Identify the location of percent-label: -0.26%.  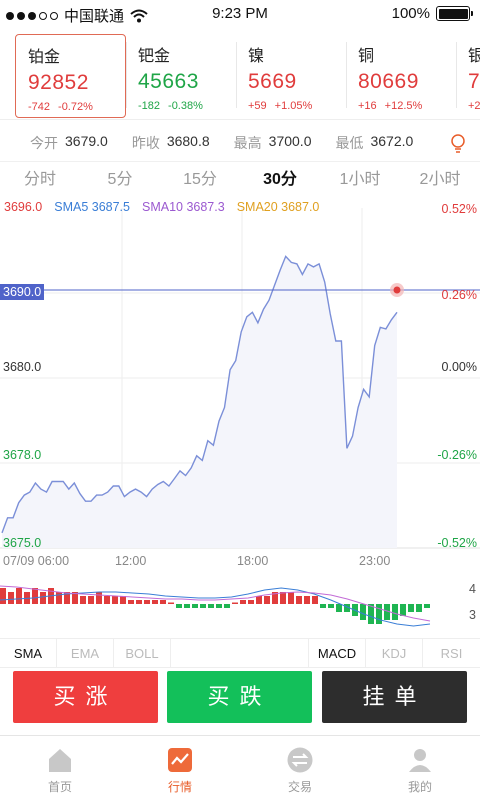
(457, 455).